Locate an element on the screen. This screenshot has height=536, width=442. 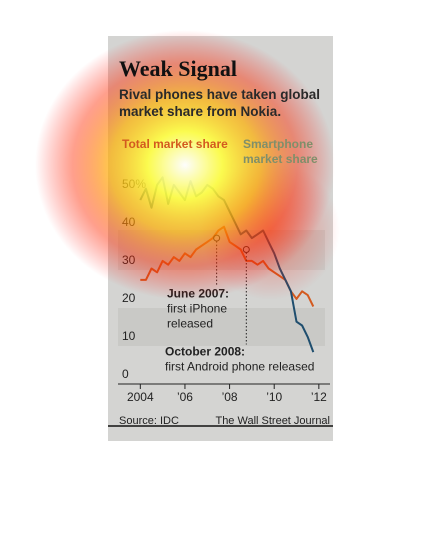
annotation-text: October 2008: is located at coordinates (205, 352).